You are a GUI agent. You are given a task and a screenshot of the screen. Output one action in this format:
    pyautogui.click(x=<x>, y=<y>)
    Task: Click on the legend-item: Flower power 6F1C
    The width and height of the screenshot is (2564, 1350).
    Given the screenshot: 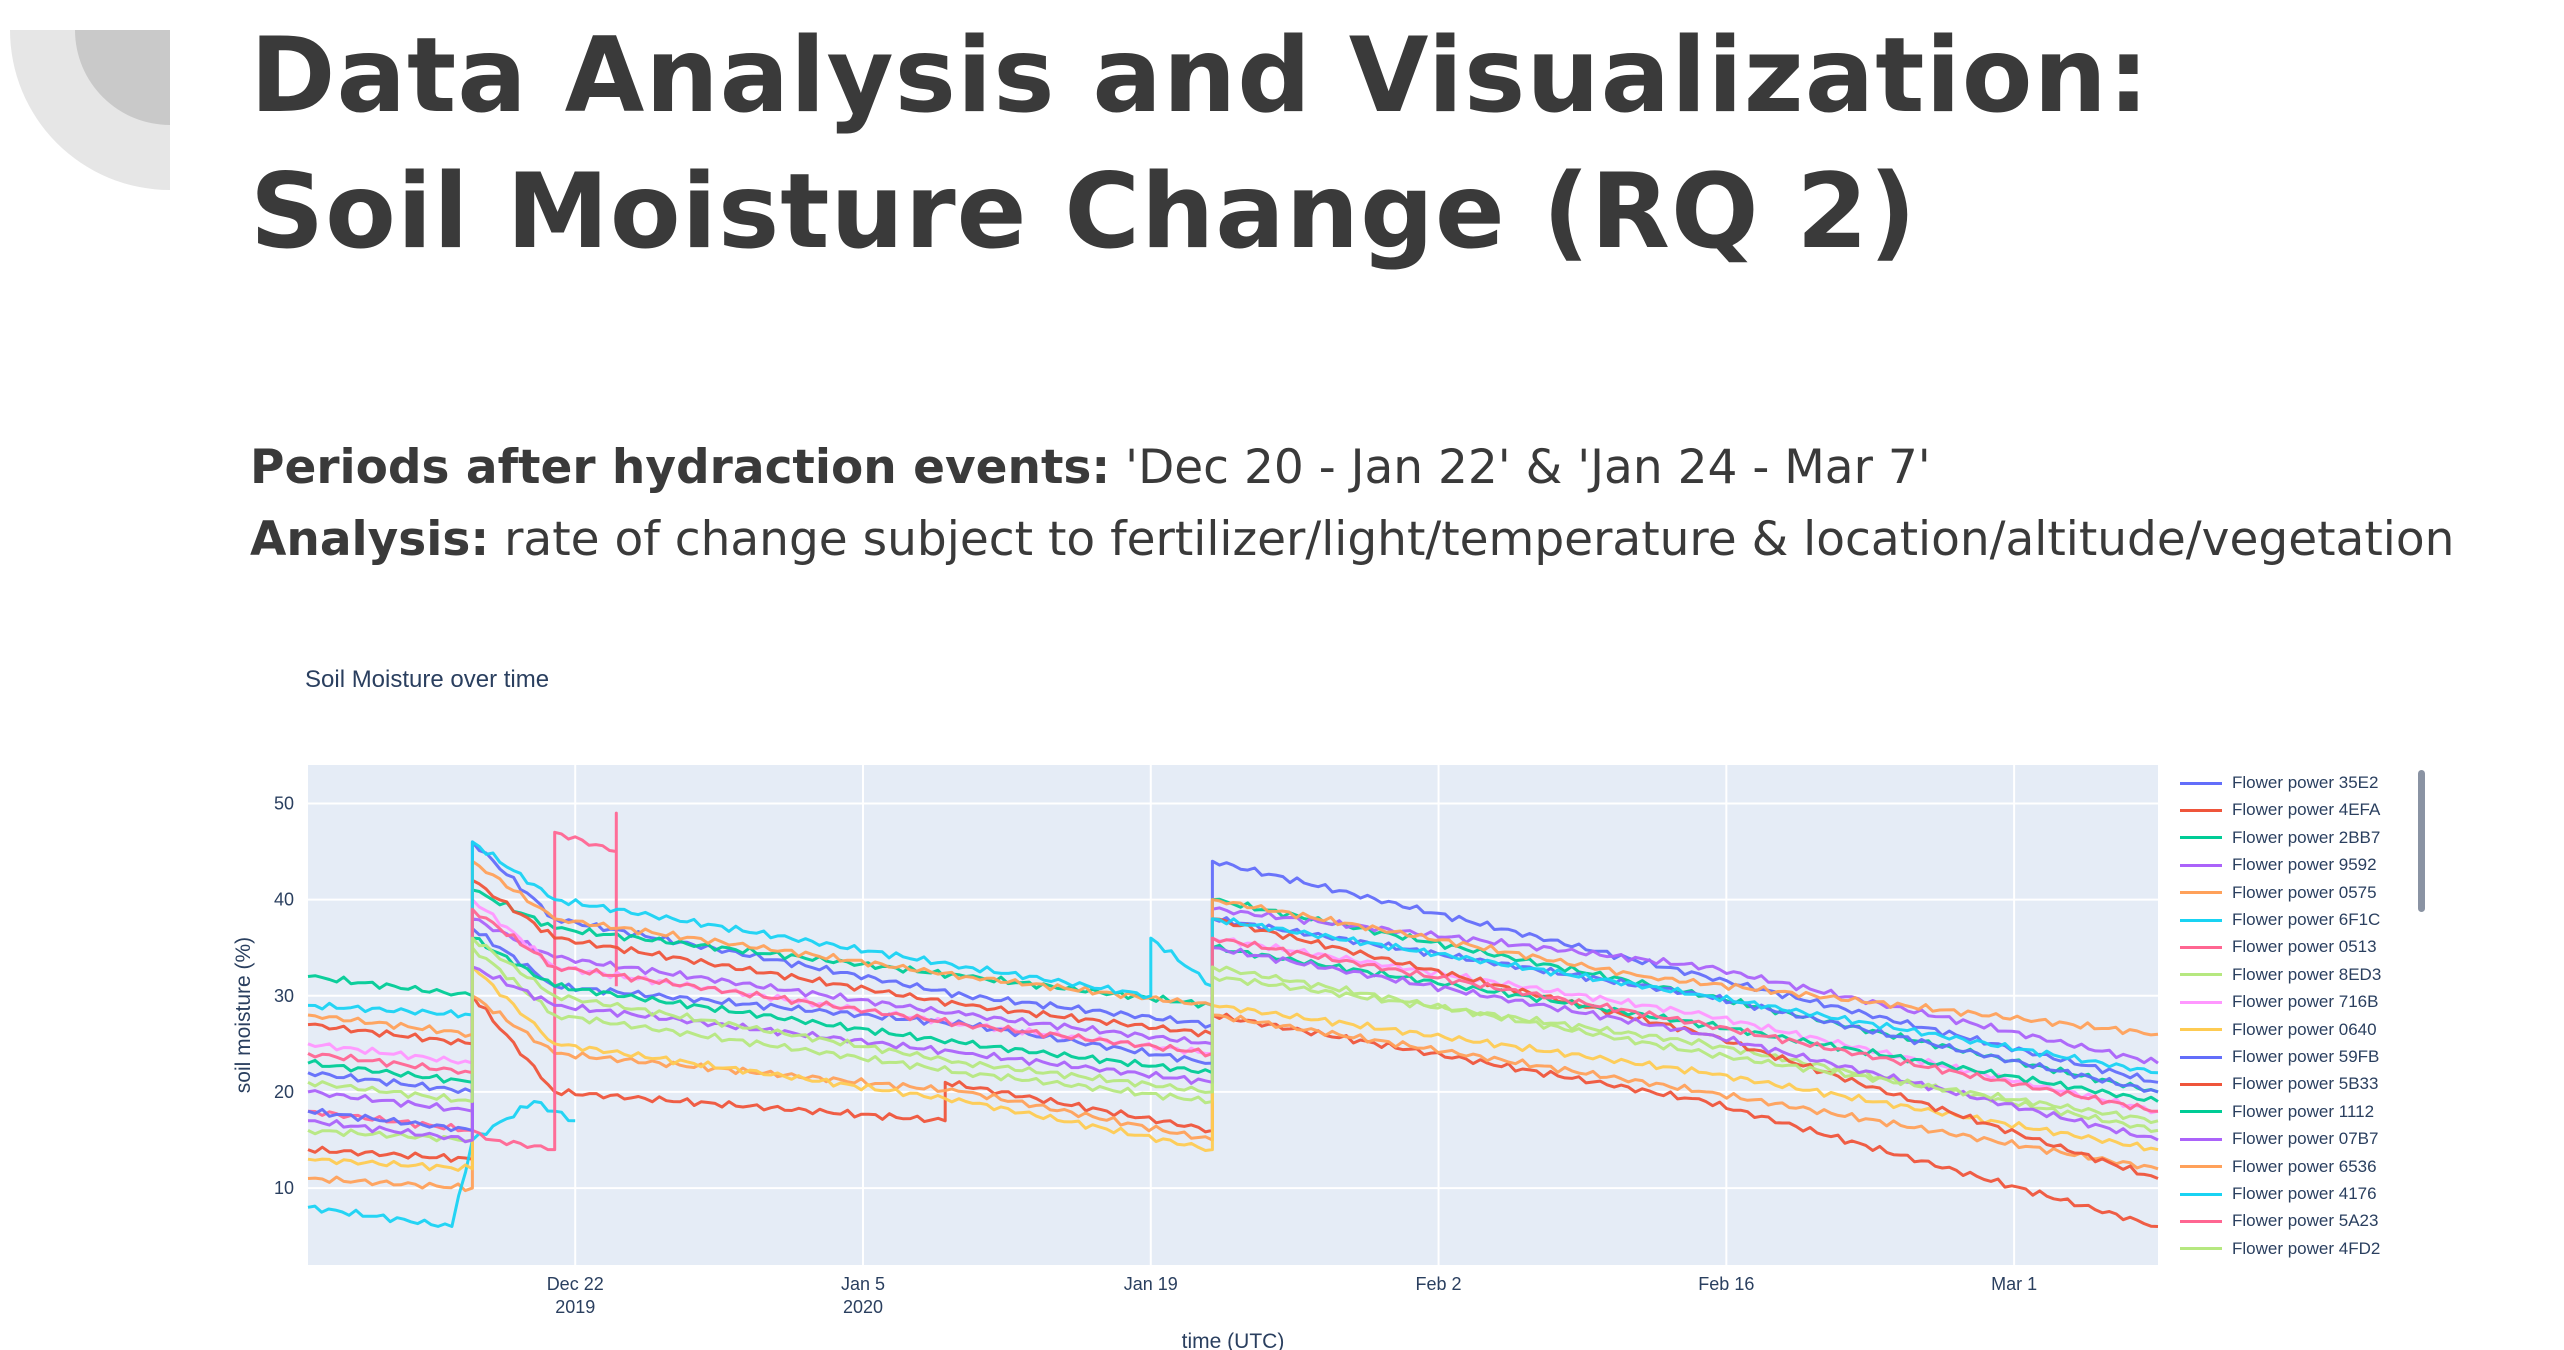 What is the action you would take?
    pyautogui.click(x=2280, y=920)
    